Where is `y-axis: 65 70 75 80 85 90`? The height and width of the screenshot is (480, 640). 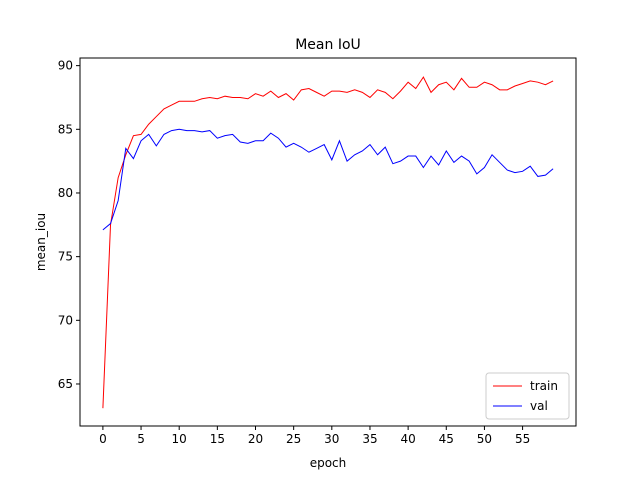
y-axis: 65 70 75 80 85 90 is located at coordinates (69, 225).